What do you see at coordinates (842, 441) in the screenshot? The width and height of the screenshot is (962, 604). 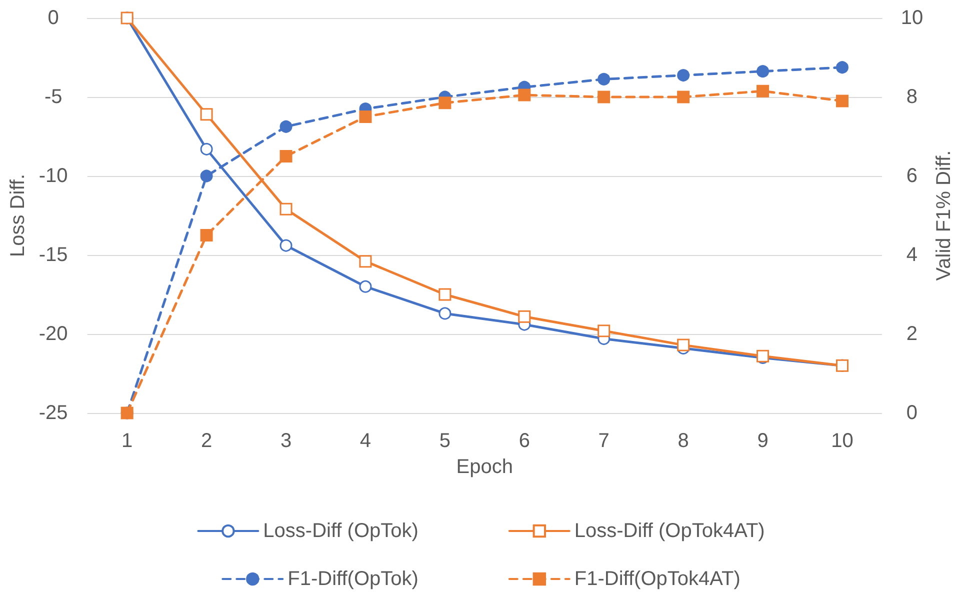 I see `x-tick-label: 10` at bounding box center [842, 441].